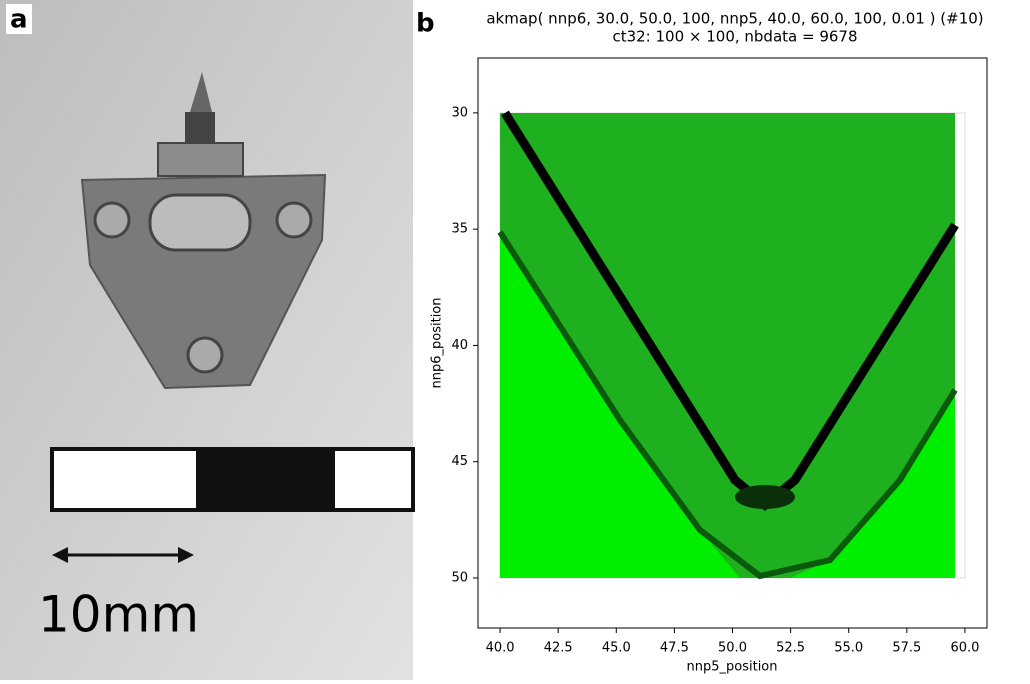 The width and height of the screenshot is (1030, 684). I want to click on y-tick-label: 45, so click(459, 461).